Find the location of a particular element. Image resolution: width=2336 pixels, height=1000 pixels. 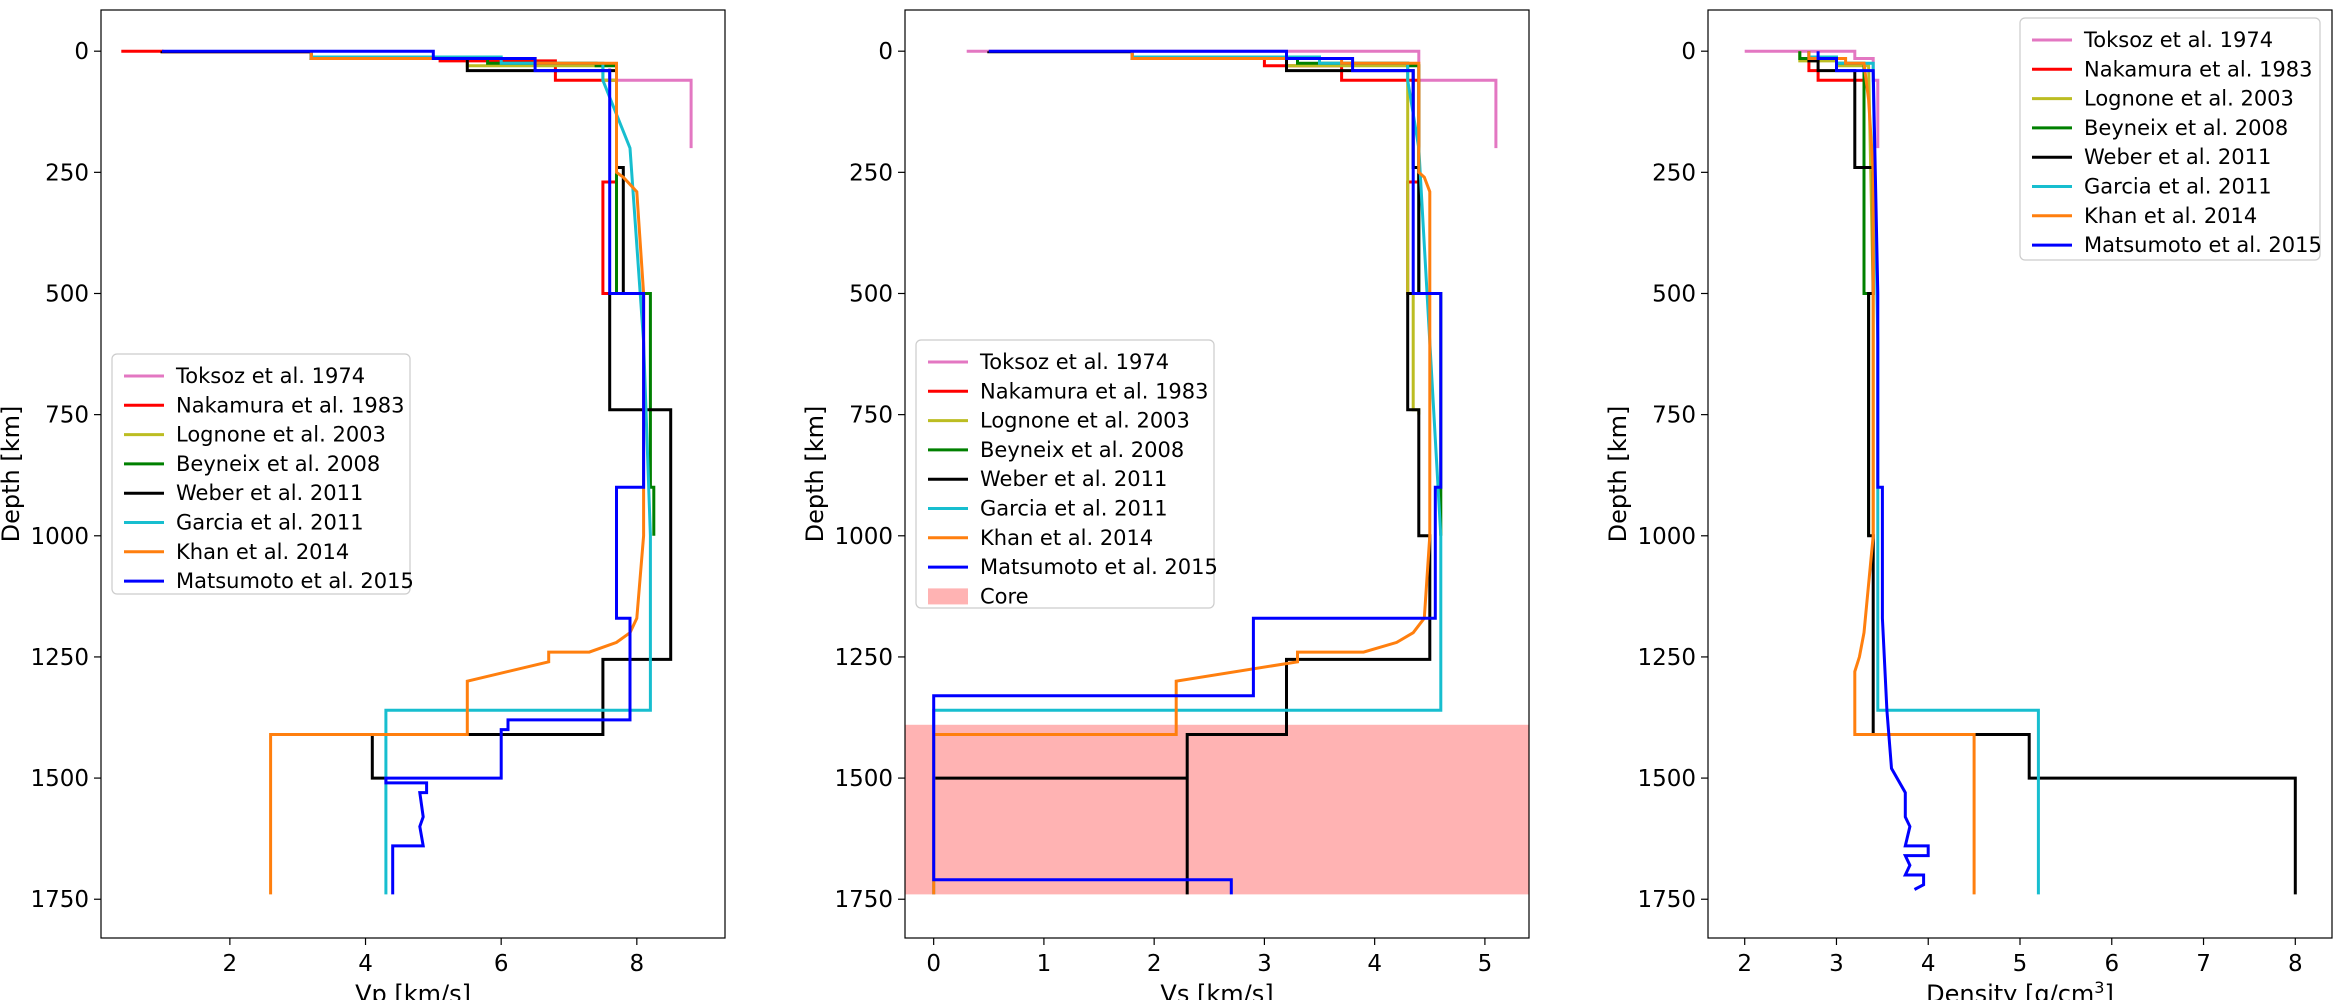

legend-swatch-core is located at coordinates (948, 596).